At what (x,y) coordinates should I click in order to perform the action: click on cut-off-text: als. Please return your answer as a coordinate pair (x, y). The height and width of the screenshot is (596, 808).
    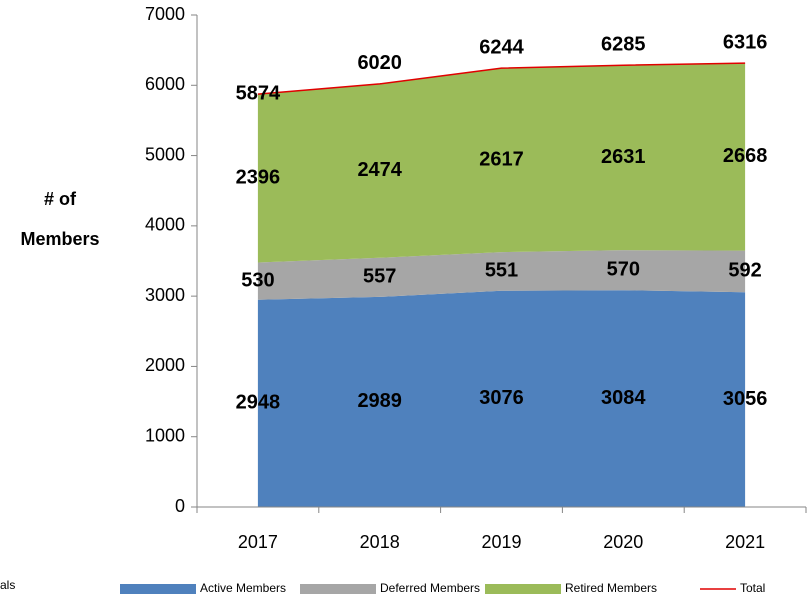
    Looking at the image, I should click on (7, 585).